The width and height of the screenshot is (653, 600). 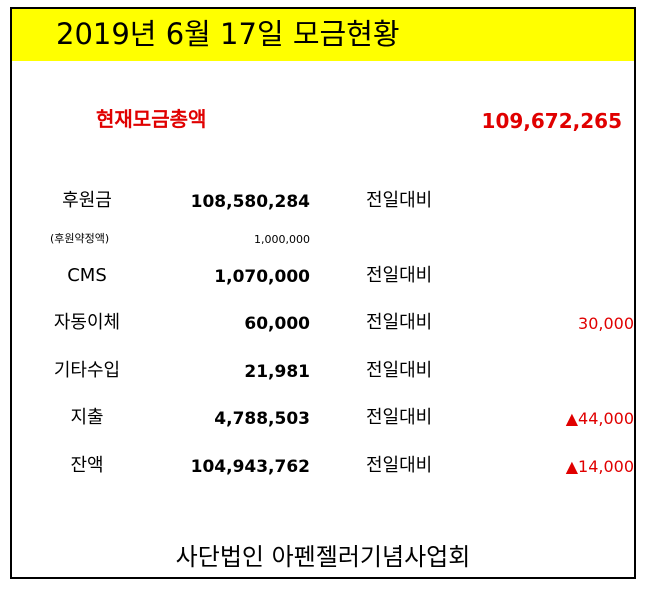 What do you see at coordinates (250, 467) in the screenshot?
I see `row-amount: 104,943,762` at bounding box center [250, 467].